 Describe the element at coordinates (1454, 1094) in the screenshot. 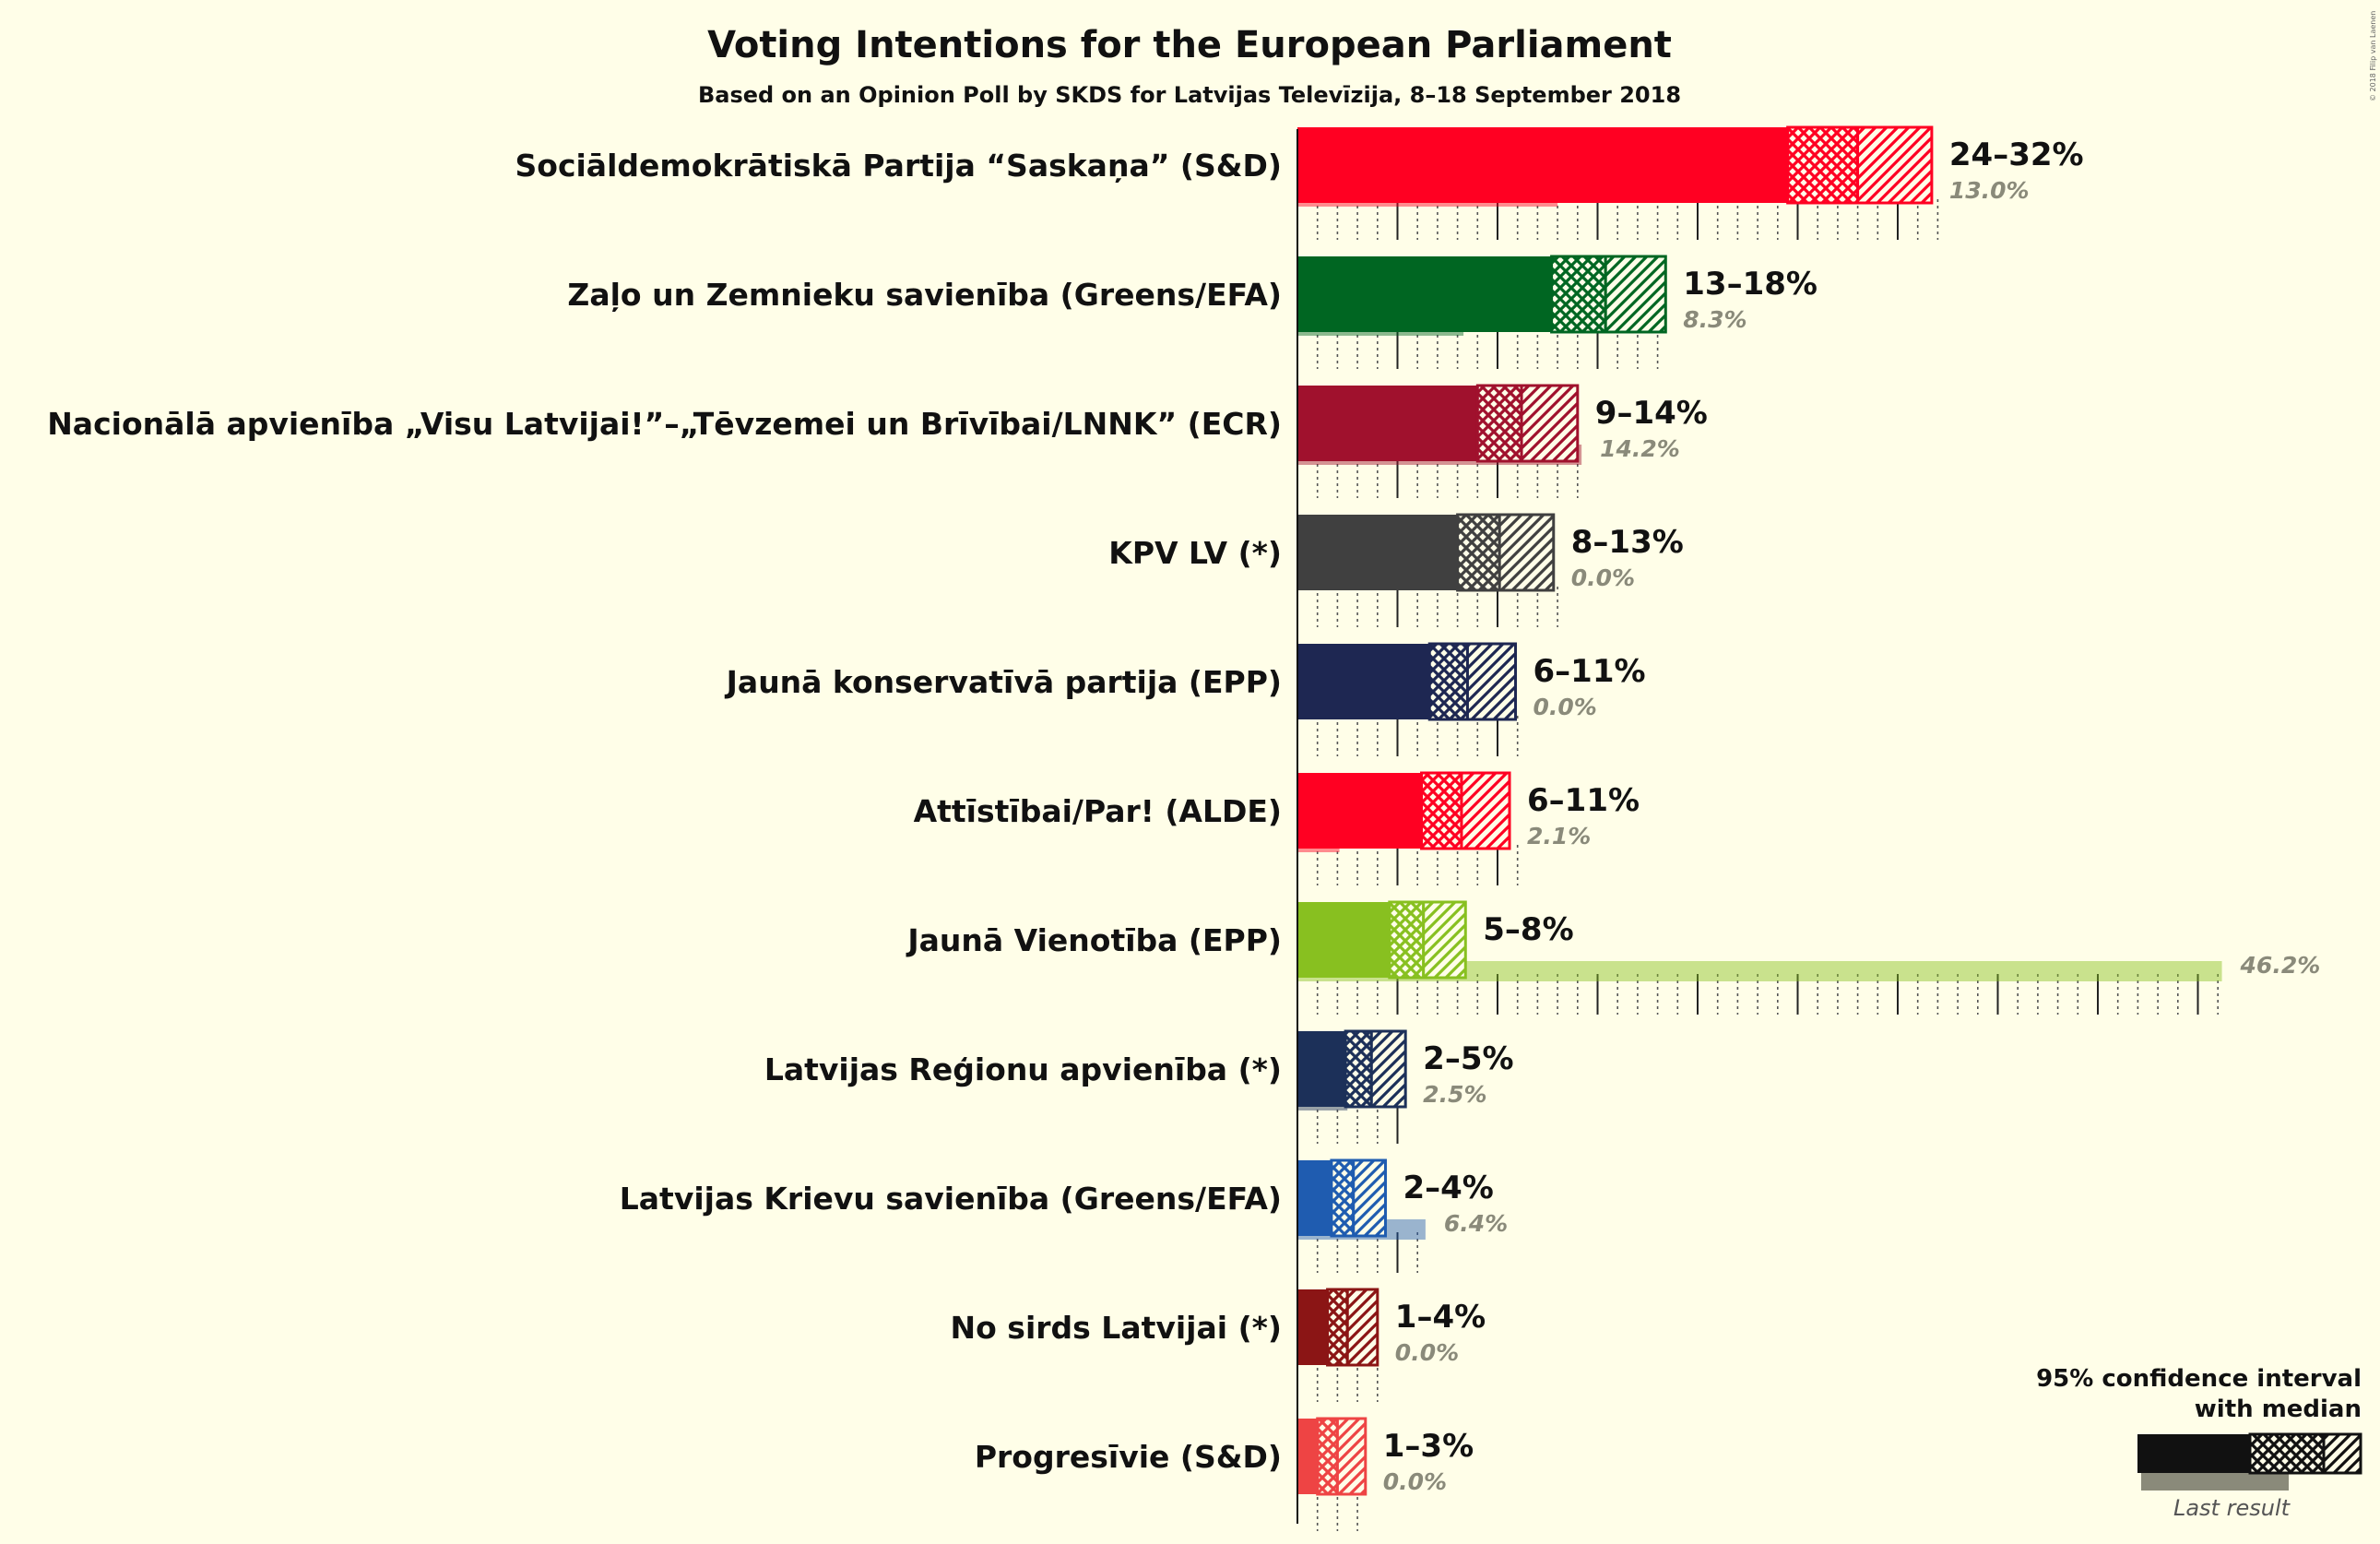

I see `last-result-label: 2.5%` at that location.